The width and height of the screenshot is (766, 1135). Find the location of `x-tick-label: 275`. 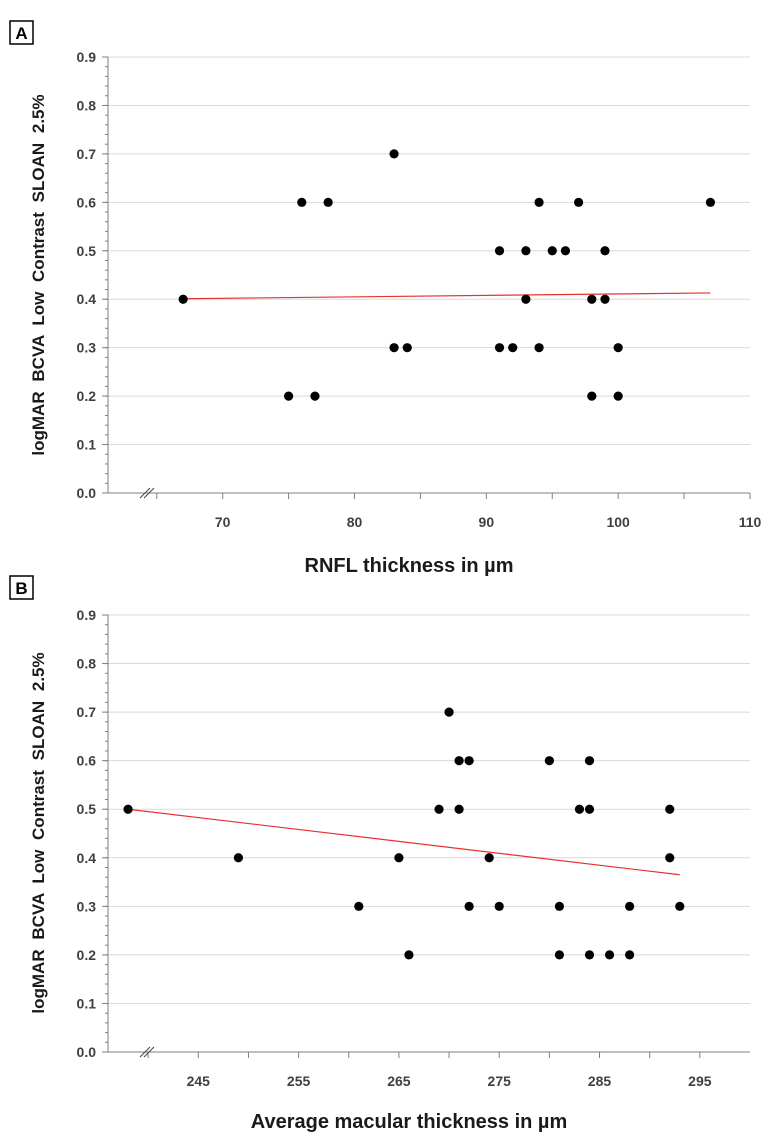

x-tick-label: 275 is located at coordinates (500, 1081).